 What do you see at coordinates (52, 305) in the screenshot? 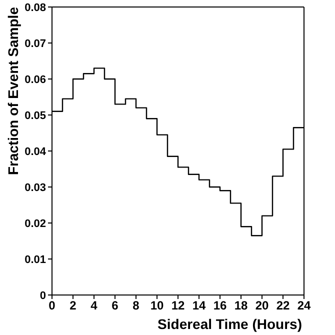
I see `x-tick-label: 0` at bounding box center [52, 305].